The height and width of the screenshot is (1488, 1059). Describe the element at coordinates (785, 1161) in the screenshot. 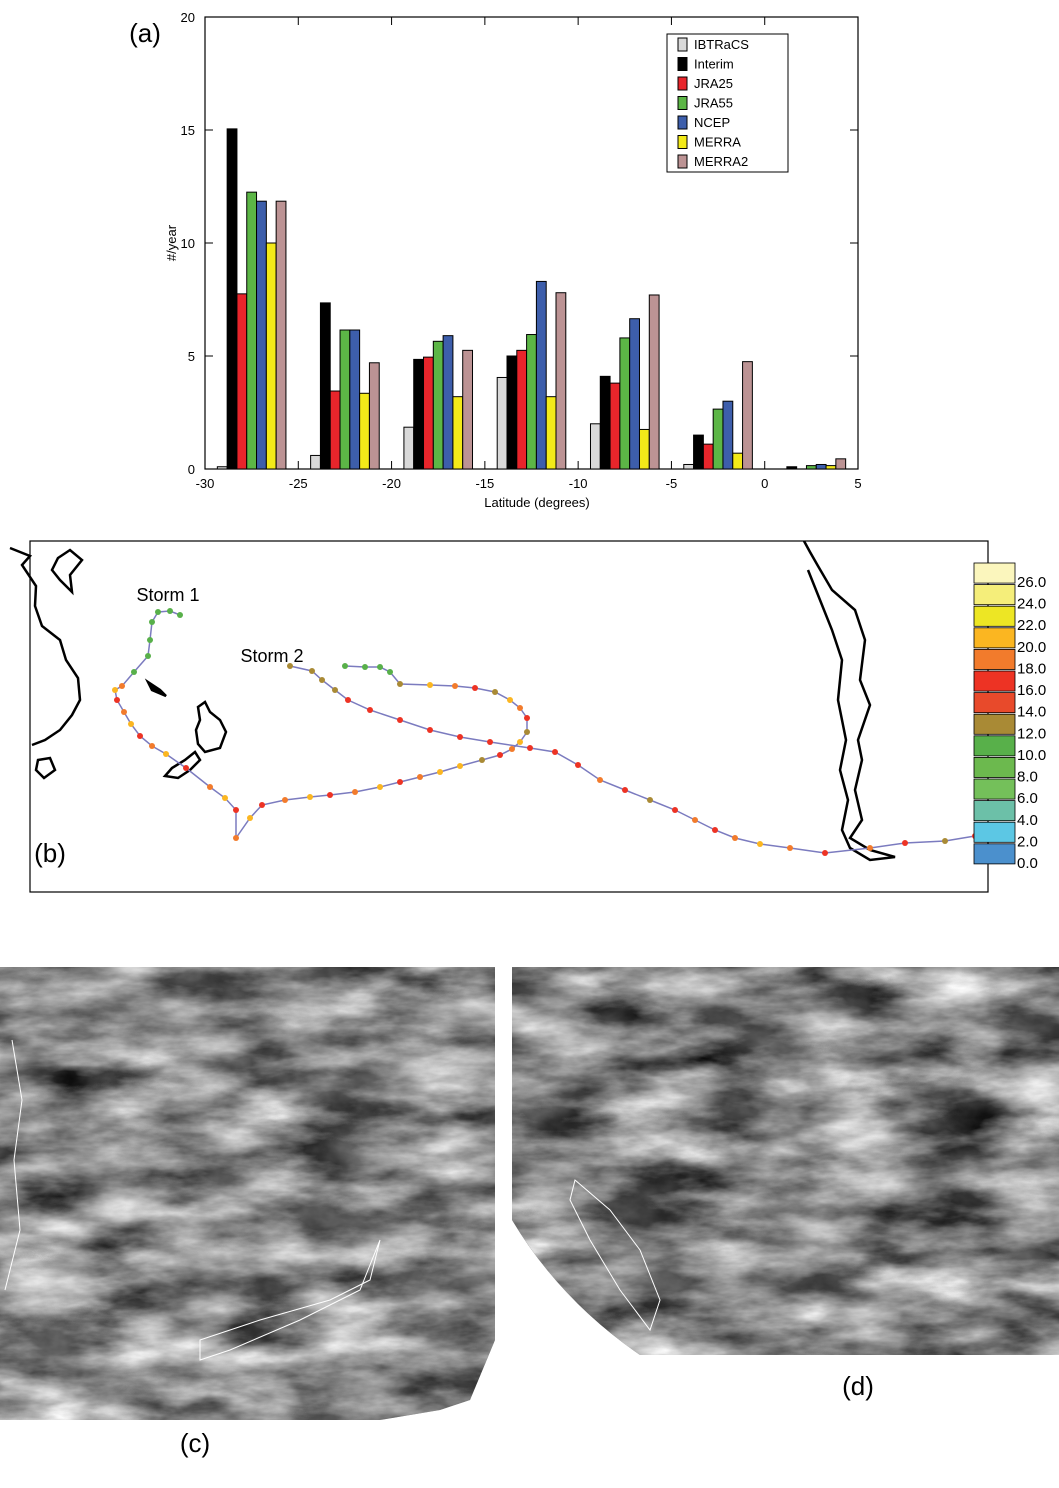

I see `image-texture` at that location.